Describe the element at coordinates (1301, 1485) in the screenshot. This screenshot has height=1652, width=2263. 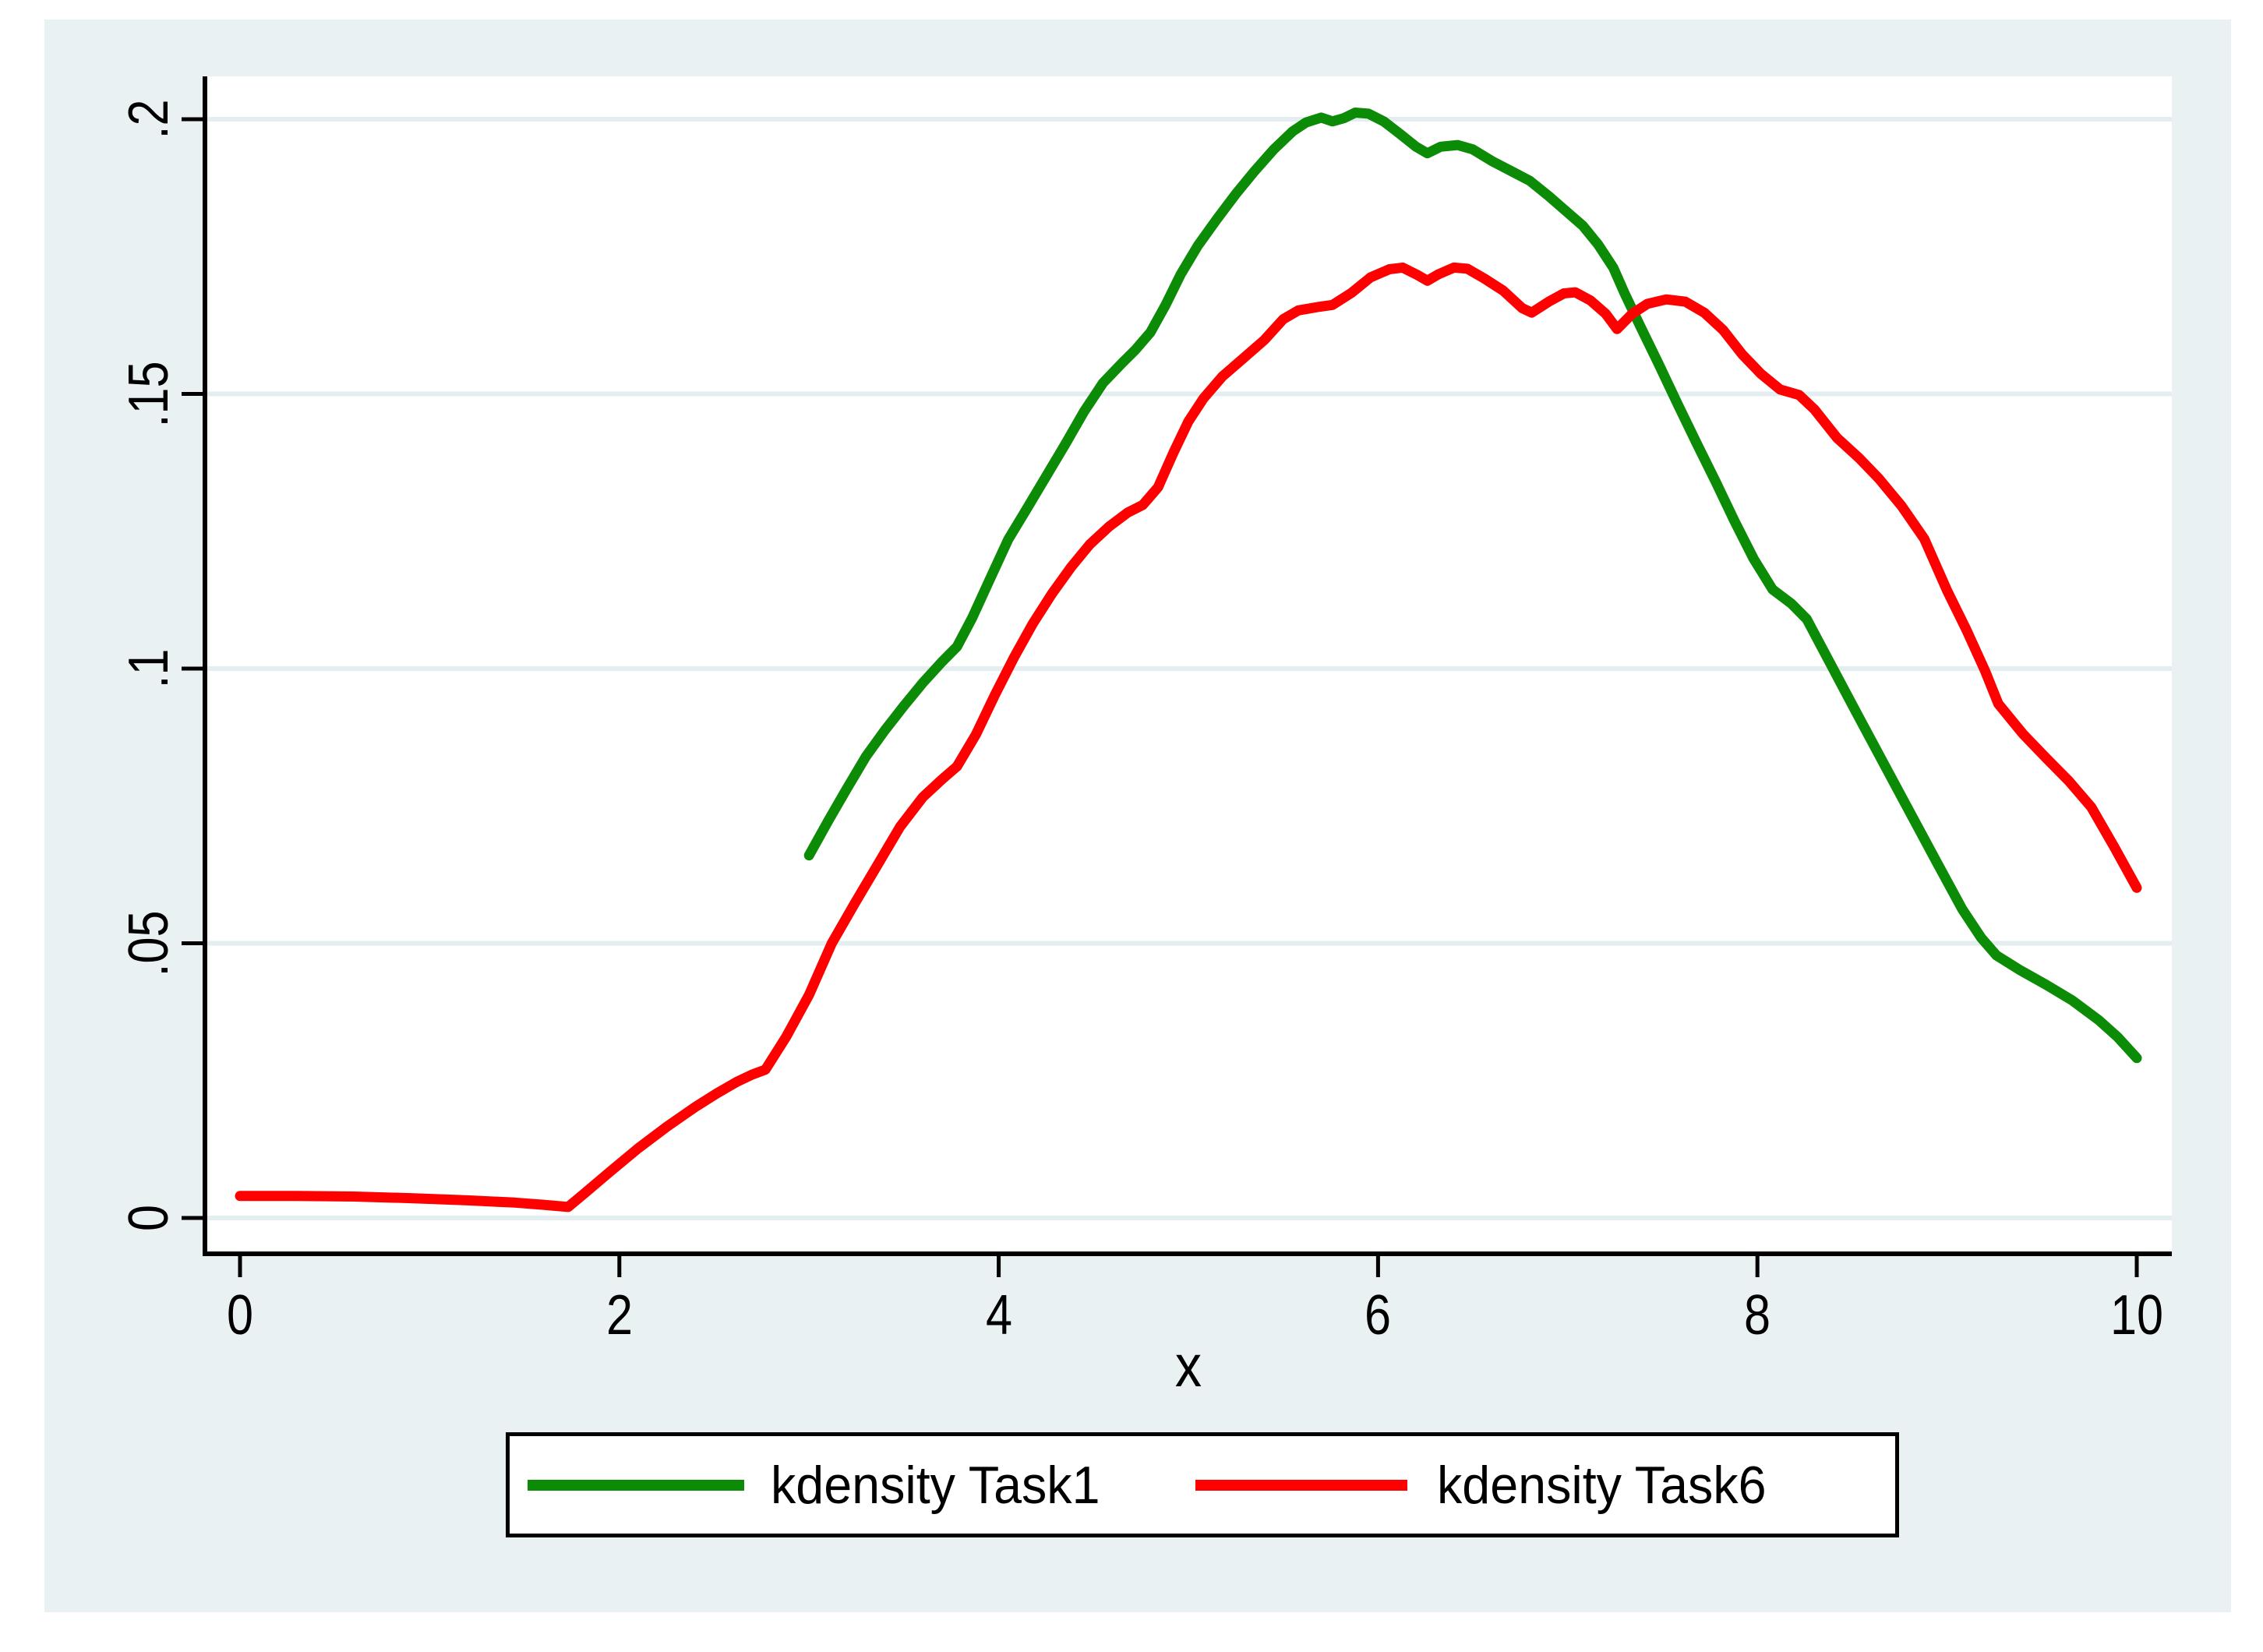
I see `legend-swatch-task6` at that location.